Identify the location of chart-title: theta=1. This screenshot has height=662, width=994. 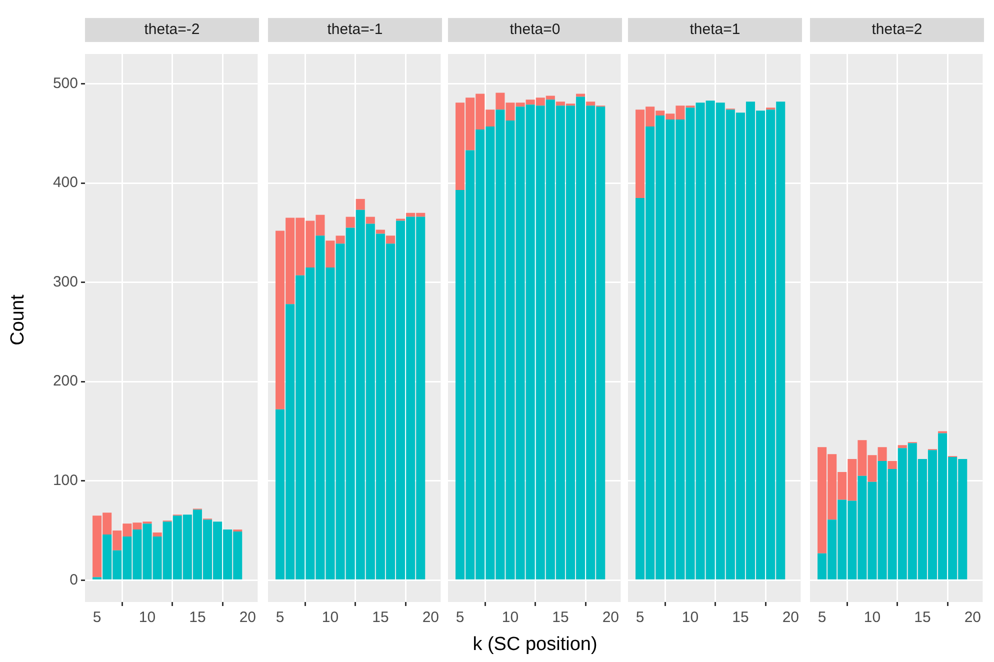
(715, 30).